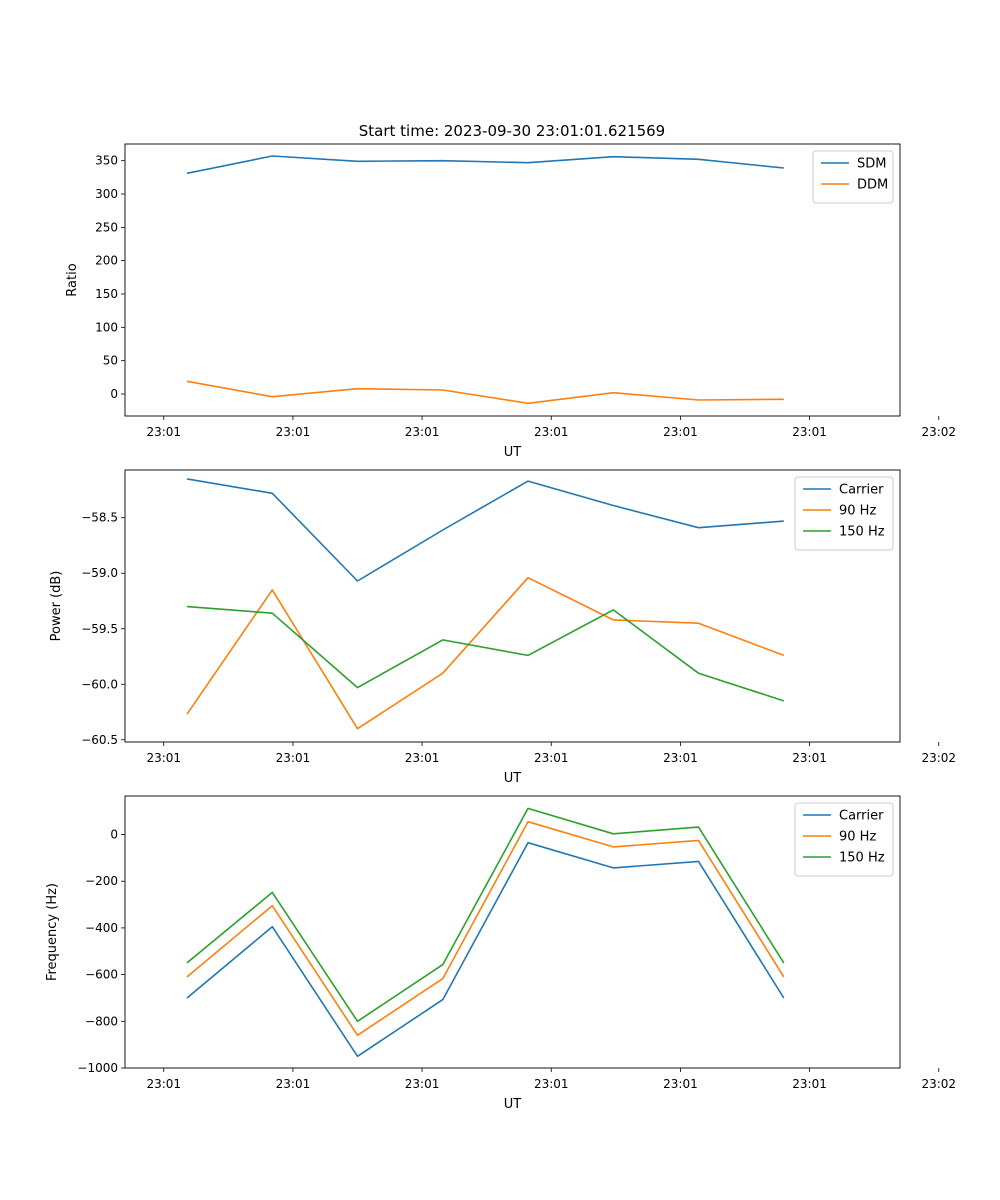  Describe the element at coordinates (97, 1068) in the screenshot. I see `y-tick-label: −1000` at that location.